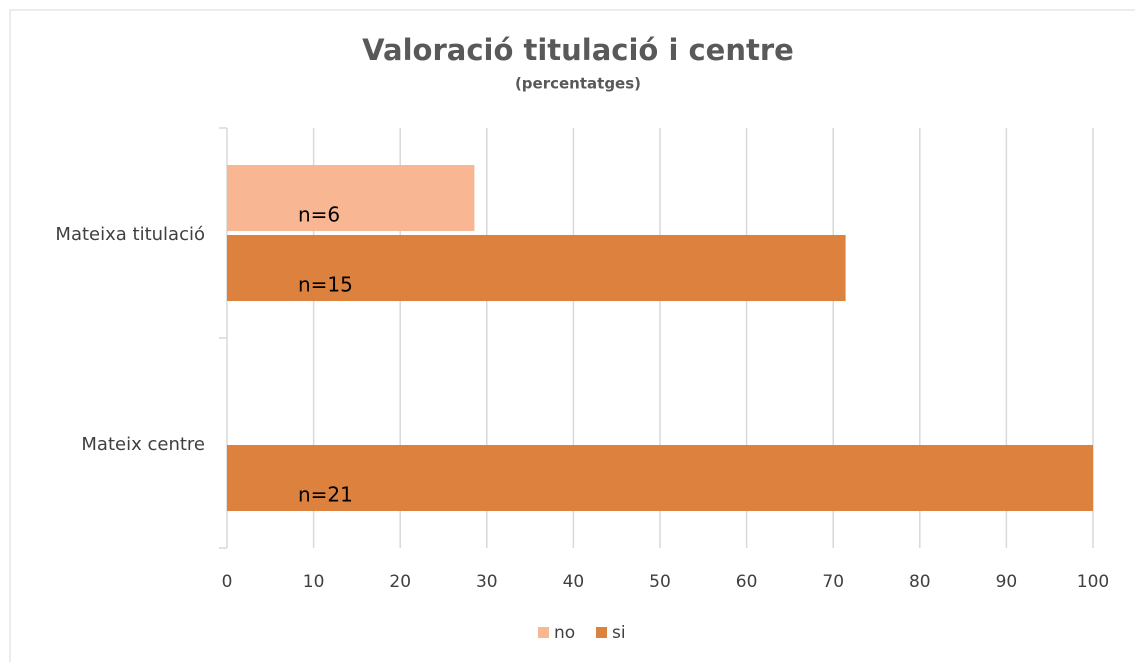  I want to click on bar-label: n=21, so click(325, 494).